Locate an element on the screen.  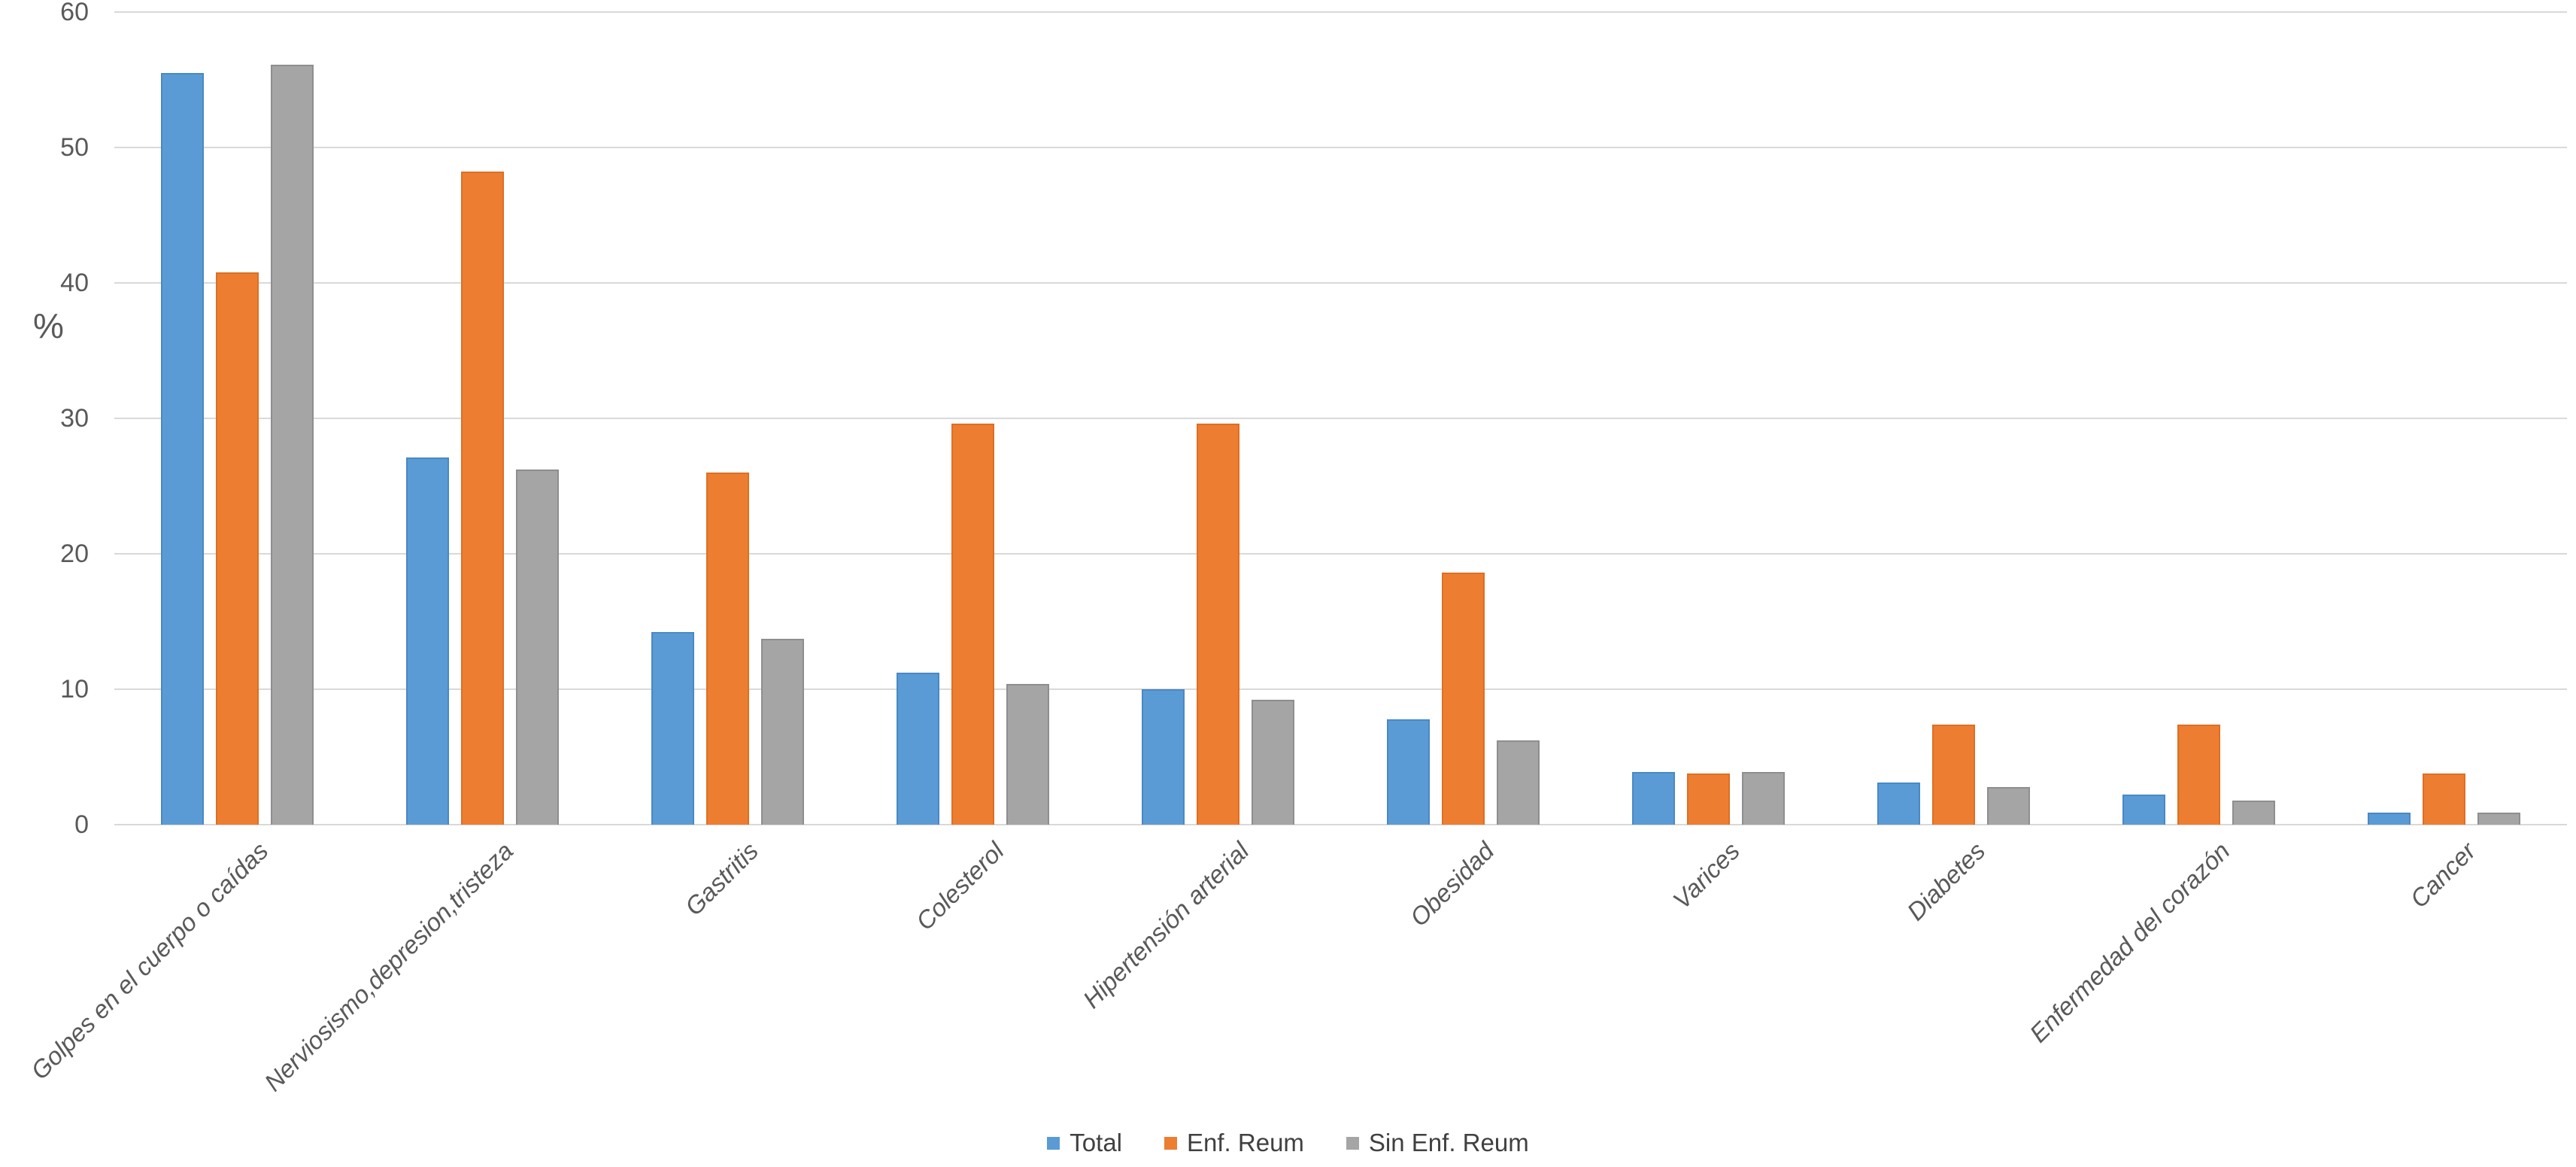
chart-legend: Total Enf. Reum Sin Enf. Reum is located at coordinates (1288, 1143).